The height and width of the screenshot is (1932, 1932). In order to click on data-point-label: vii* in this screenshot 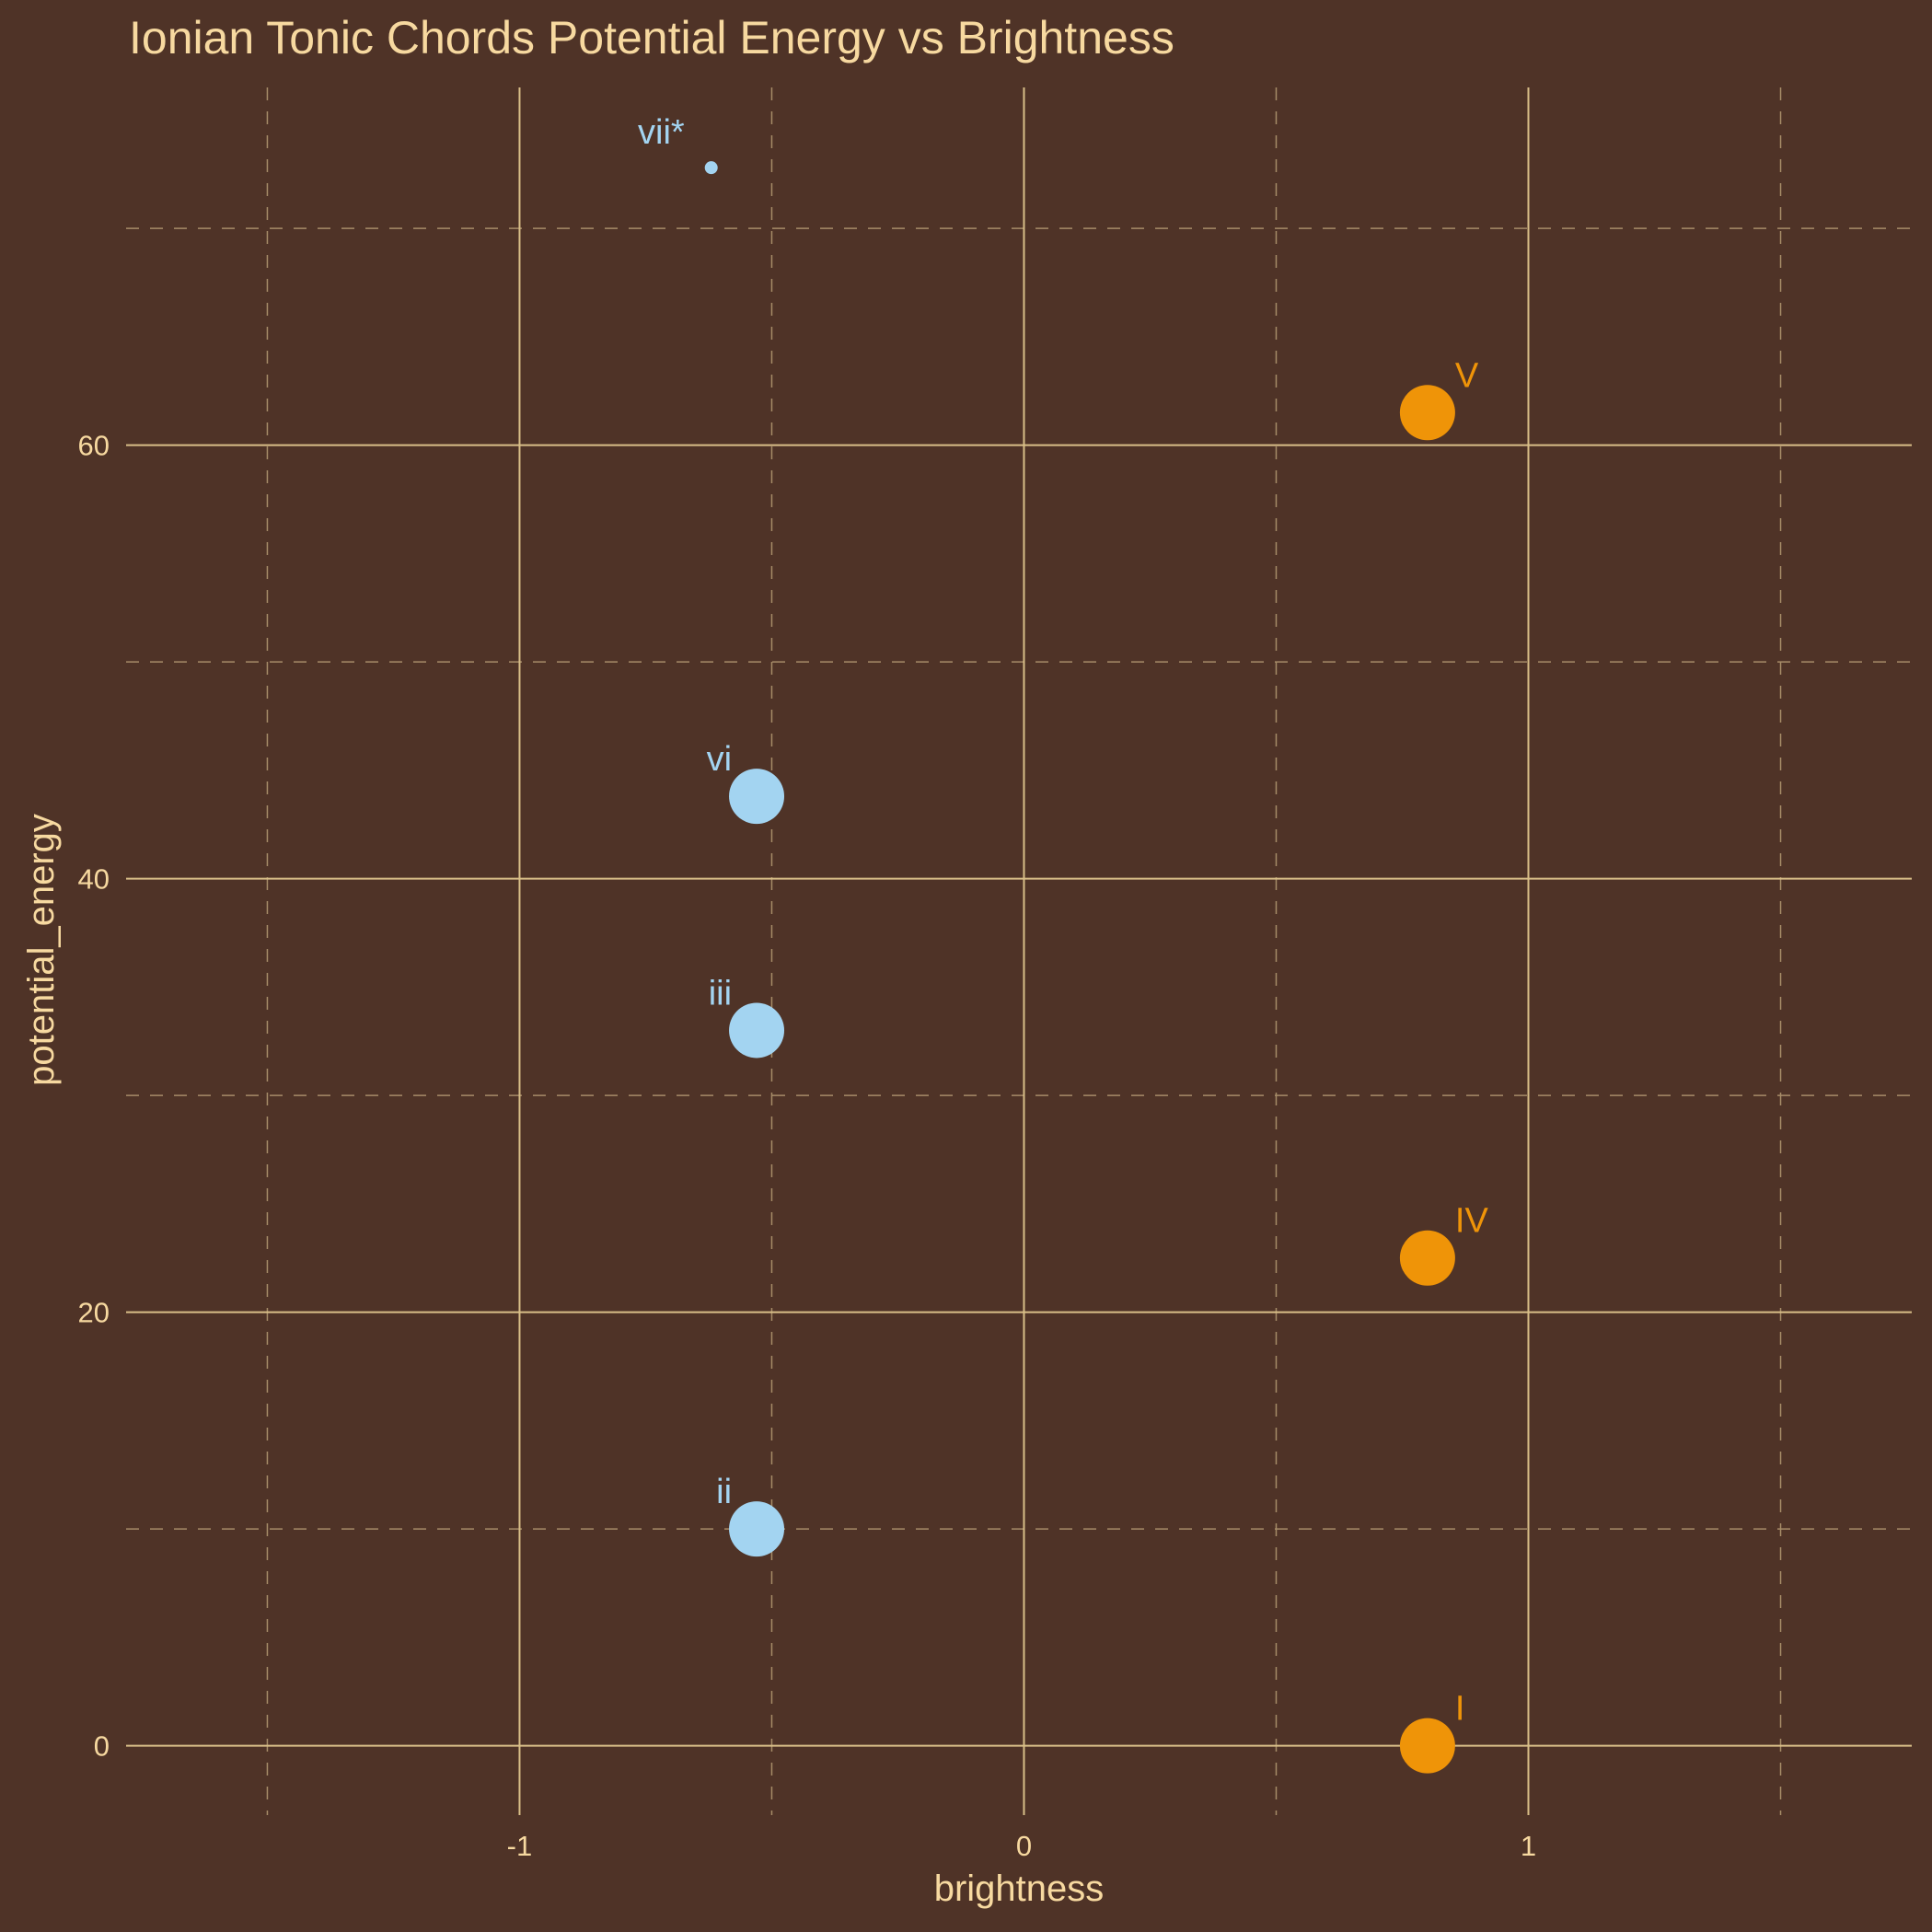, I will do `click(661, 132)`.